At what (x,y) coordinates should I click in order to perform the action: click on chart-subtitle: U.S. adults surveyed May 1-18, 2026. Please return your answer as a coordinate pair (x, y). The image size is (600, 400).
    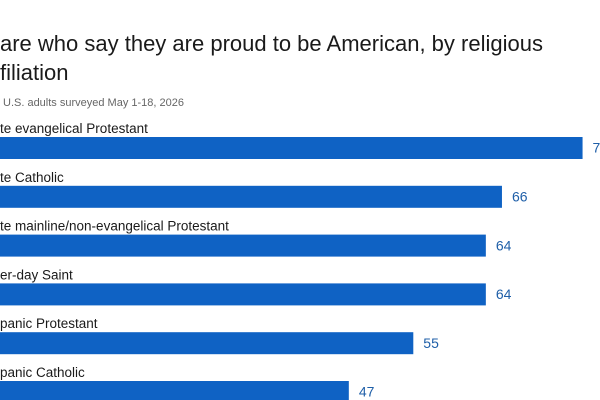
    Looking at the image, I should click on (93, 103).